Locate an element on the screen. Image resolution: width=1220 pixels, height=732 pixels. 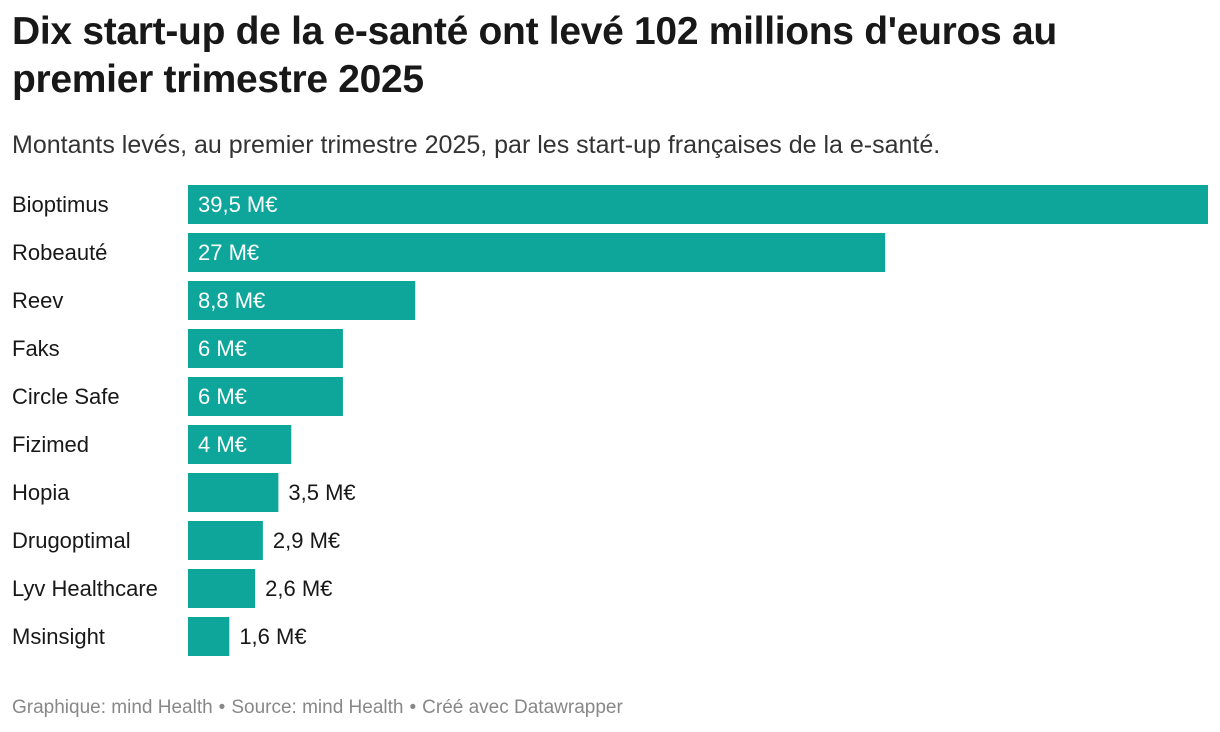
value-label: 8,8 M€ is located at coordinates (231, 300).